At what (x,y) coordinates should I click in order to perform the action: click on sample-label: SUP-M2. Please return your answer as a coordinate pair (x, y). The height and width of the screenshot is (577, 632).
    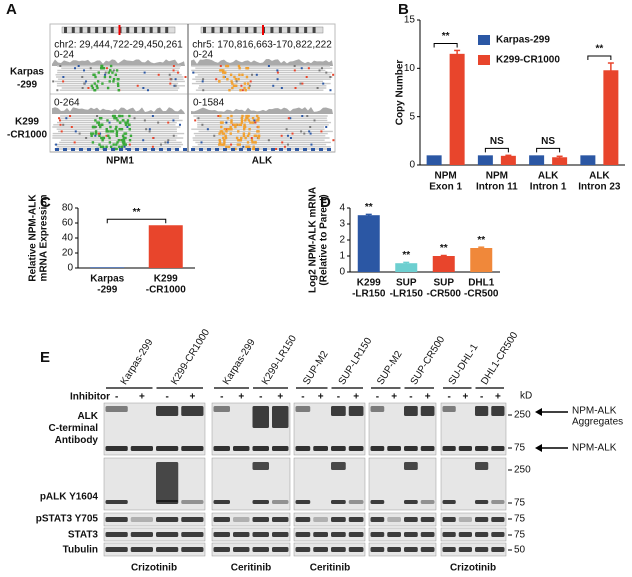
    Looking at the image, I should click on (390, 368).